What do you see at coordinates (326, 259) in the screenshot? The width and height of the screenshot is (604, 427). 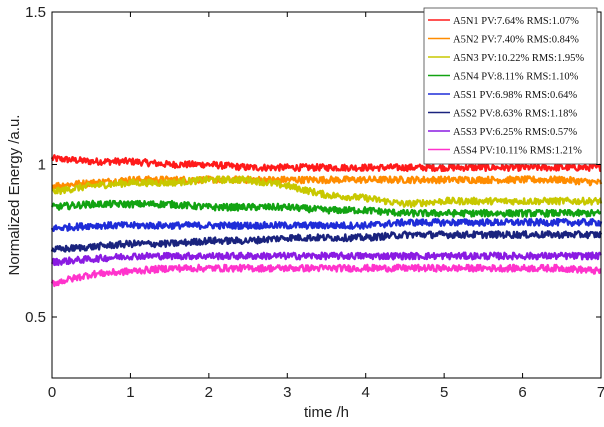 I see `series-line-a5s3` at bounding box center [326, 259].